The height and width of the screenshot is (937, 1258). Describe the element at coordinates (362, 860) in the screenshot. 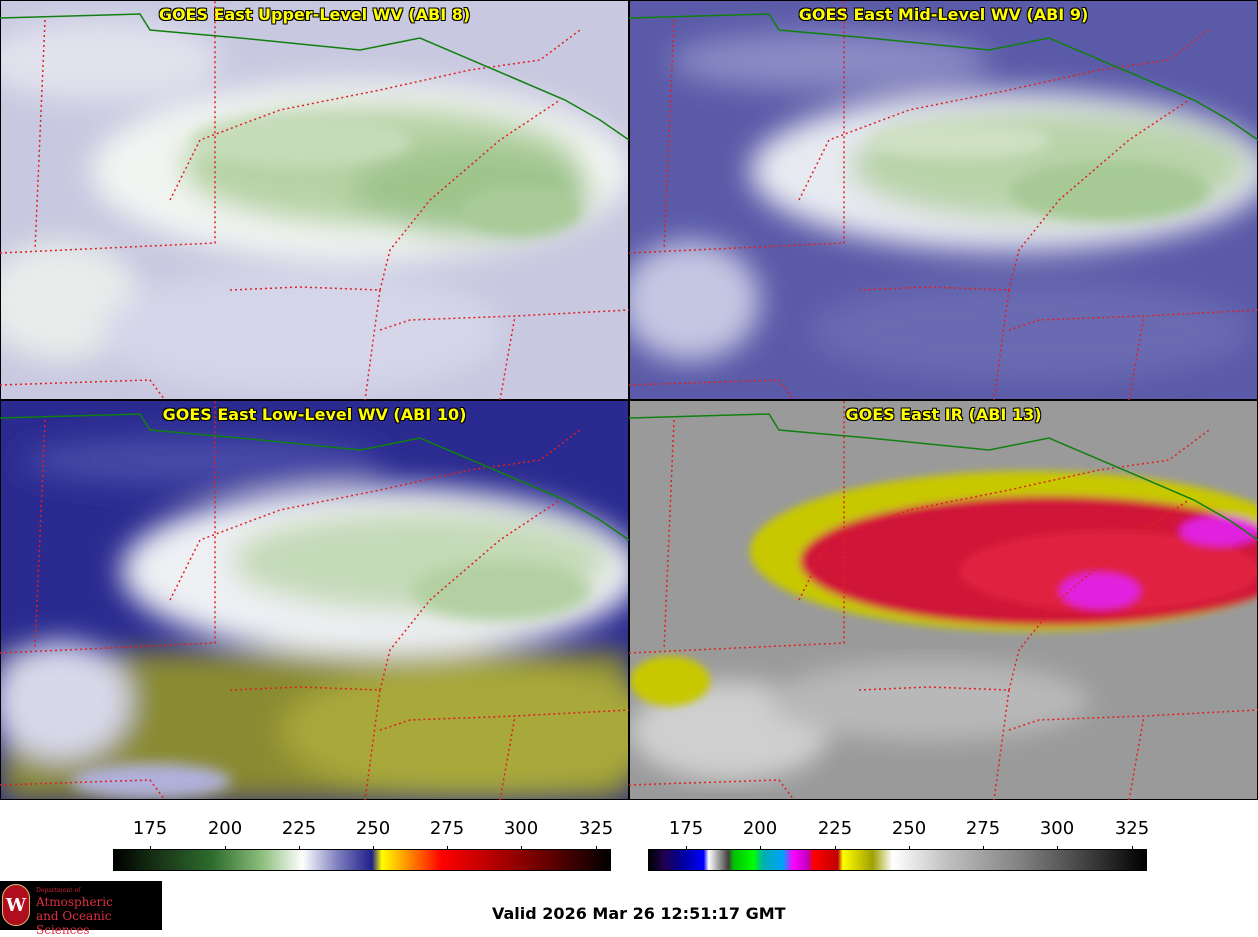

I see `wv-colorbar` at that location.